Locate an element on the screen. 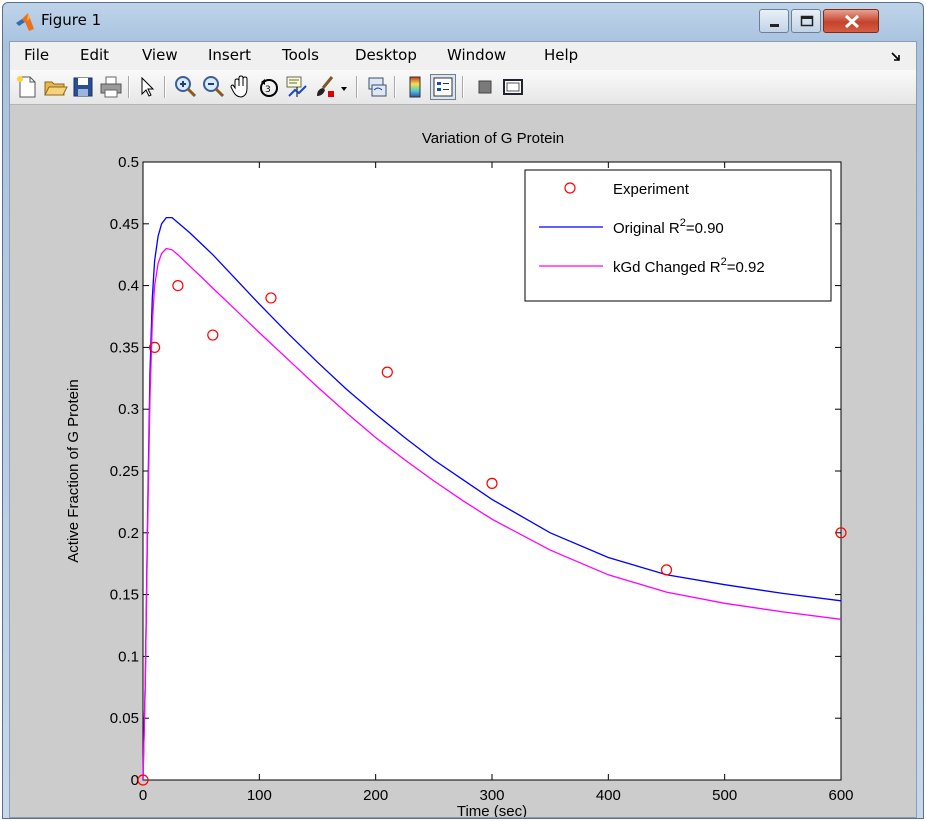 The height and width of the screenshot is (821, 926). new-figure-icon is located at coordinates (26, 87).